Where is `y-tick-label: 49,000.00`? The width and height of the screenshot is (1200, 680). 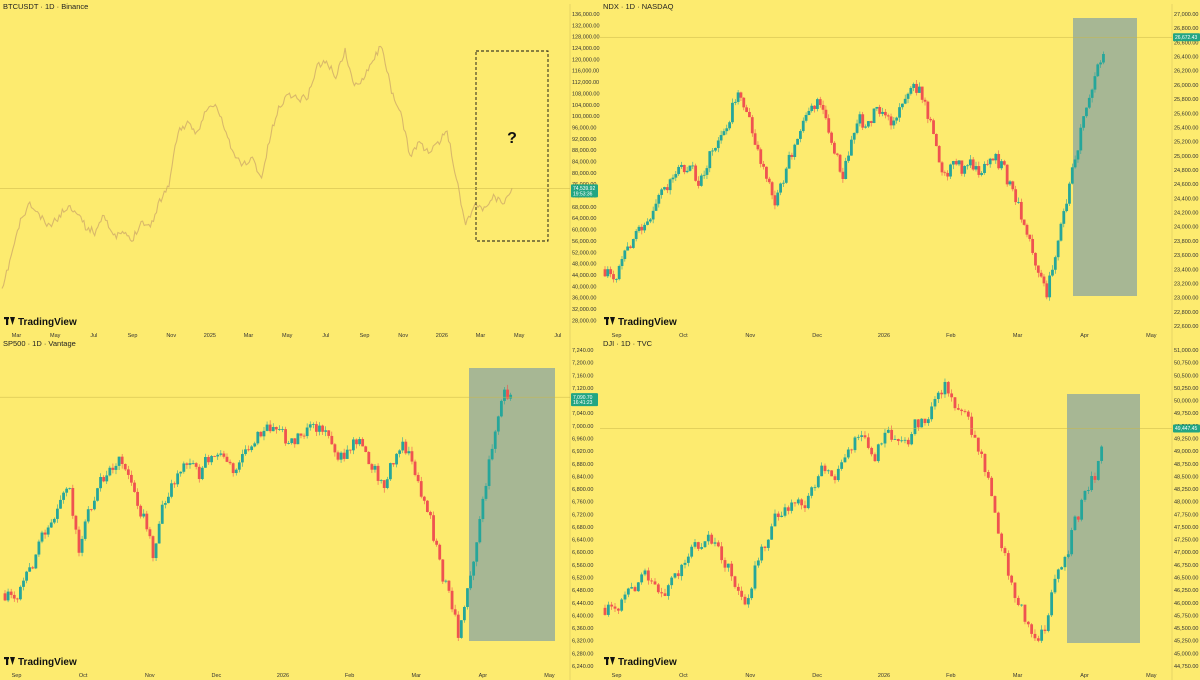 y-tick-label: 49,000.00 is located at coordinates (1186, 452).